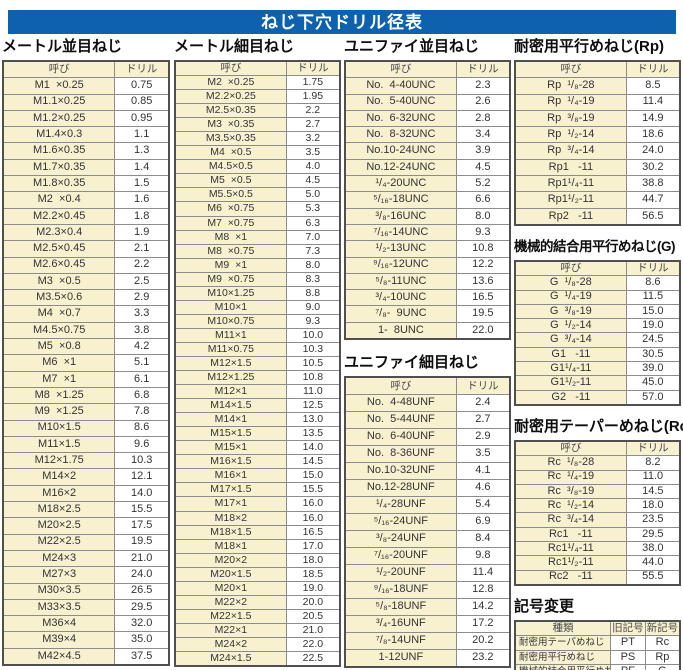 This screenshot has width=683, height=670. What do you see at coordinates (257, 139) in the screenshot?
I see `table-row: M3.5×0.35 3.2` at bounding box center [257, 139].